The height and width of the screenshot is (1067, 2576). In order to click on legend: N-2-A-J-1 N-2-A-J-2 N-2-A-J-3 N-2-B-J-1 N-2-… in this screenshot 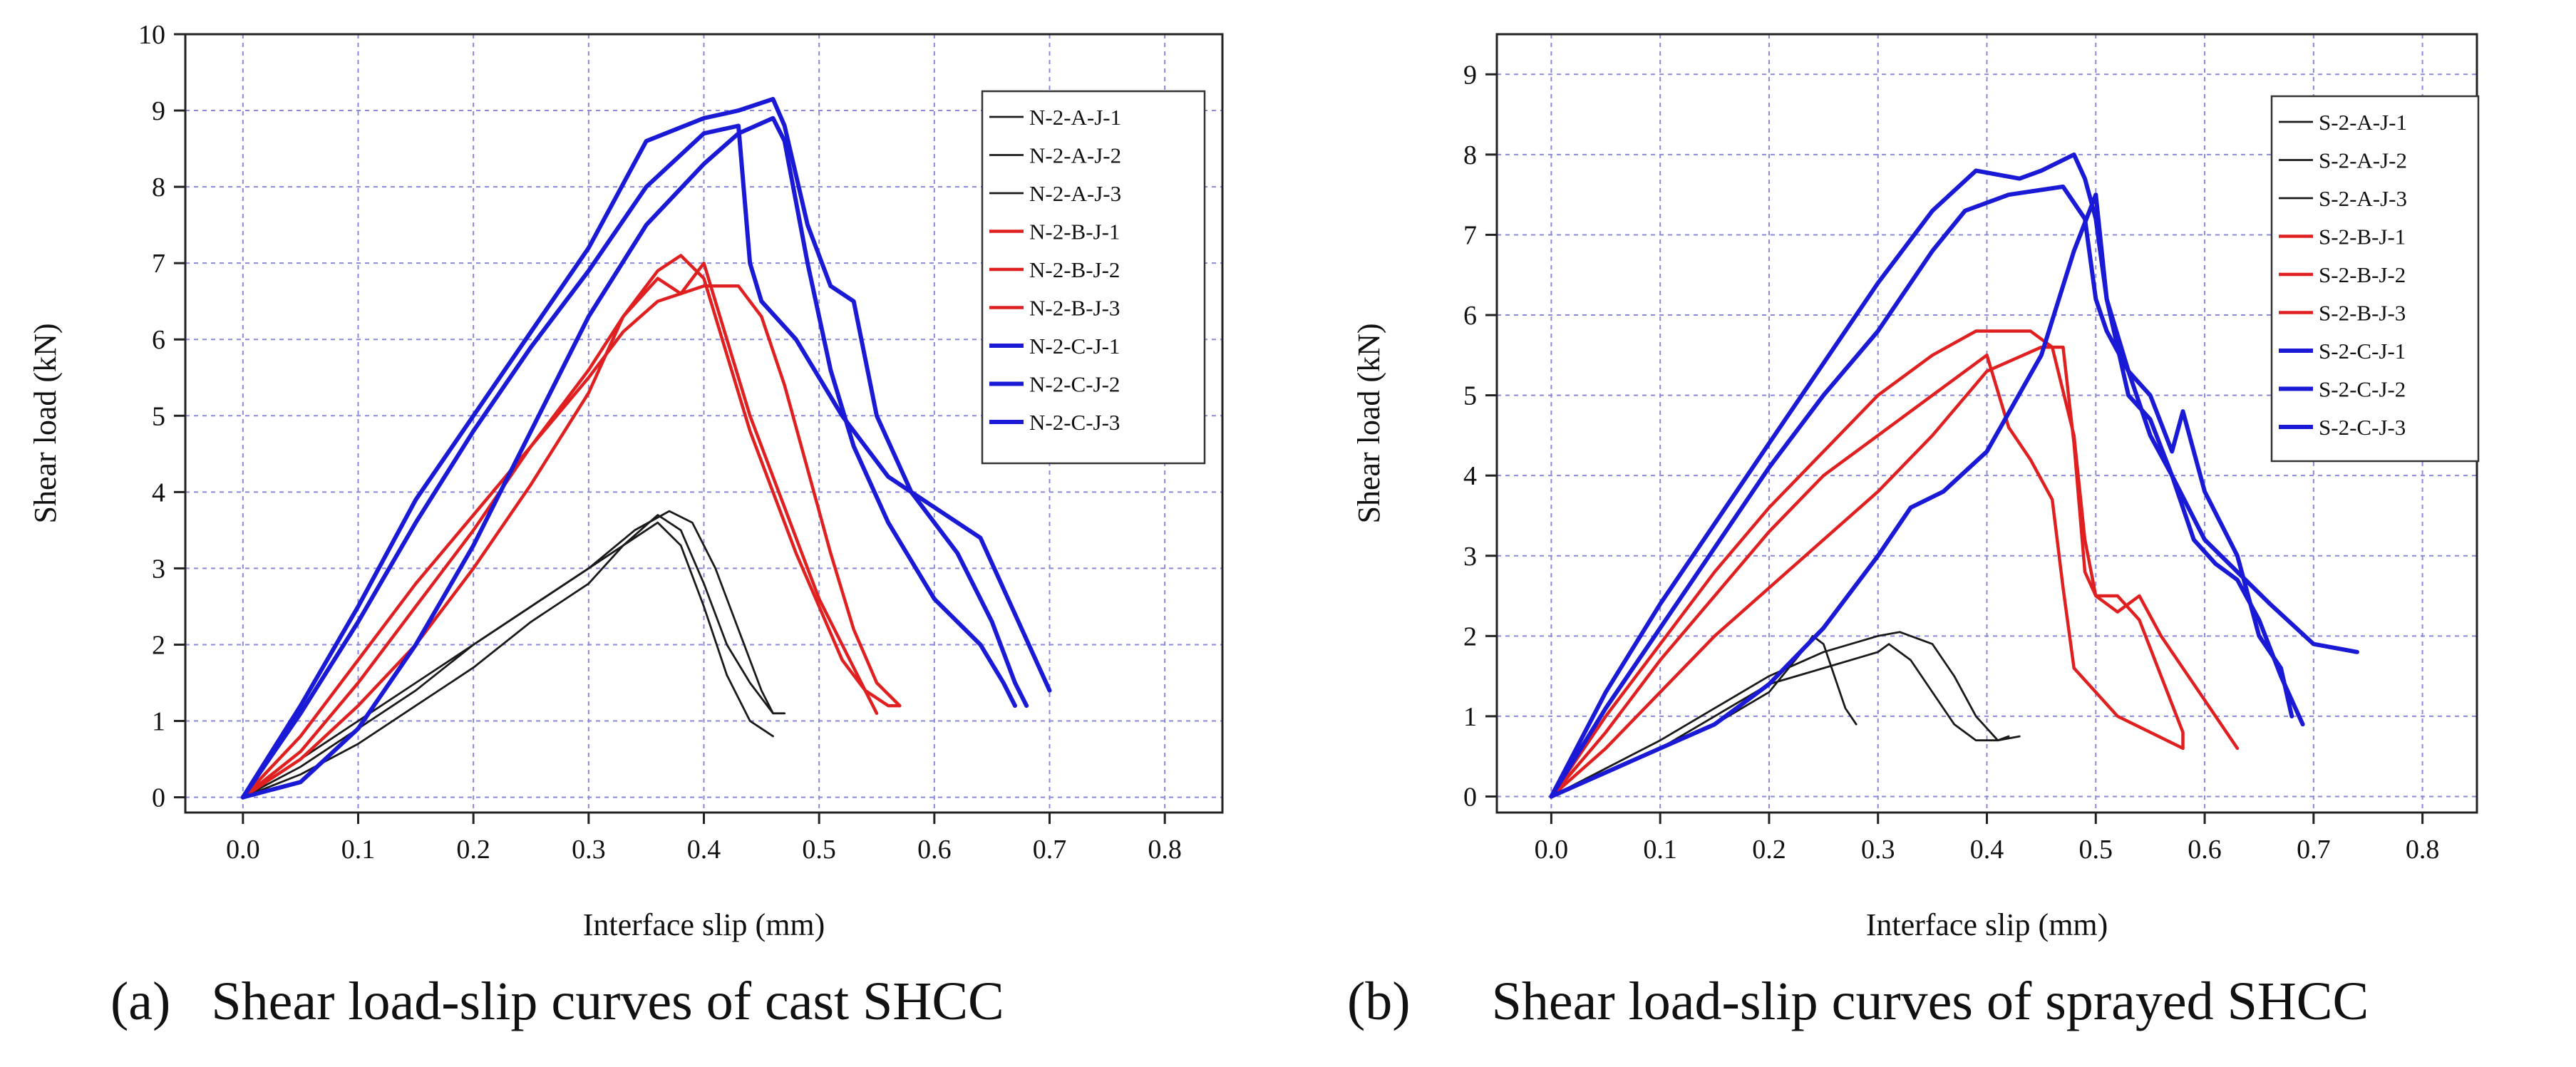, I will do `click(1093, 277)`.